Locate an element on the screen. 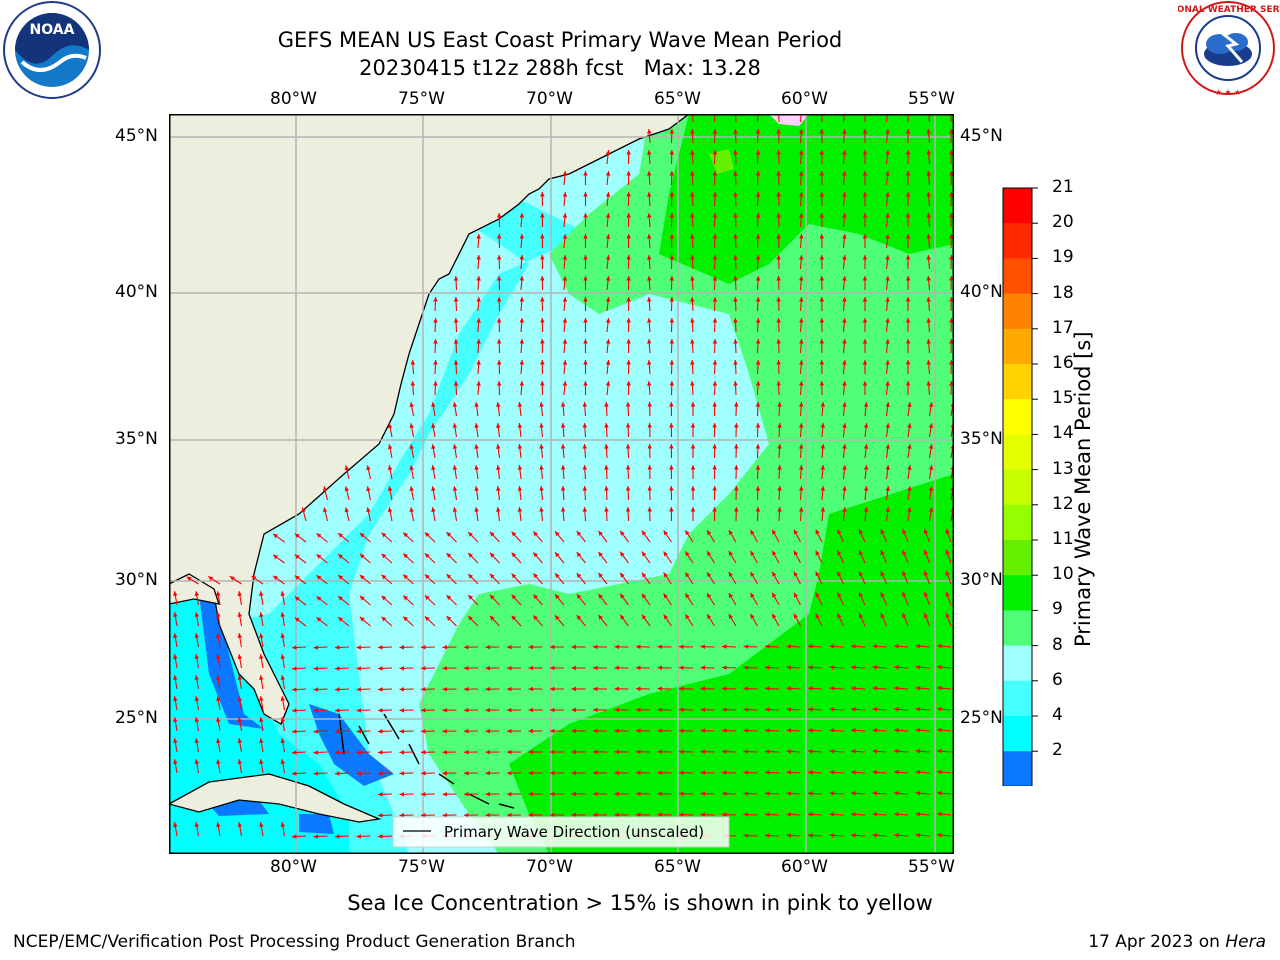 Image resolution: width=1280 pixels, height=960 pixels. noaa-logo: NOAA is located at coordinates (52, 50).